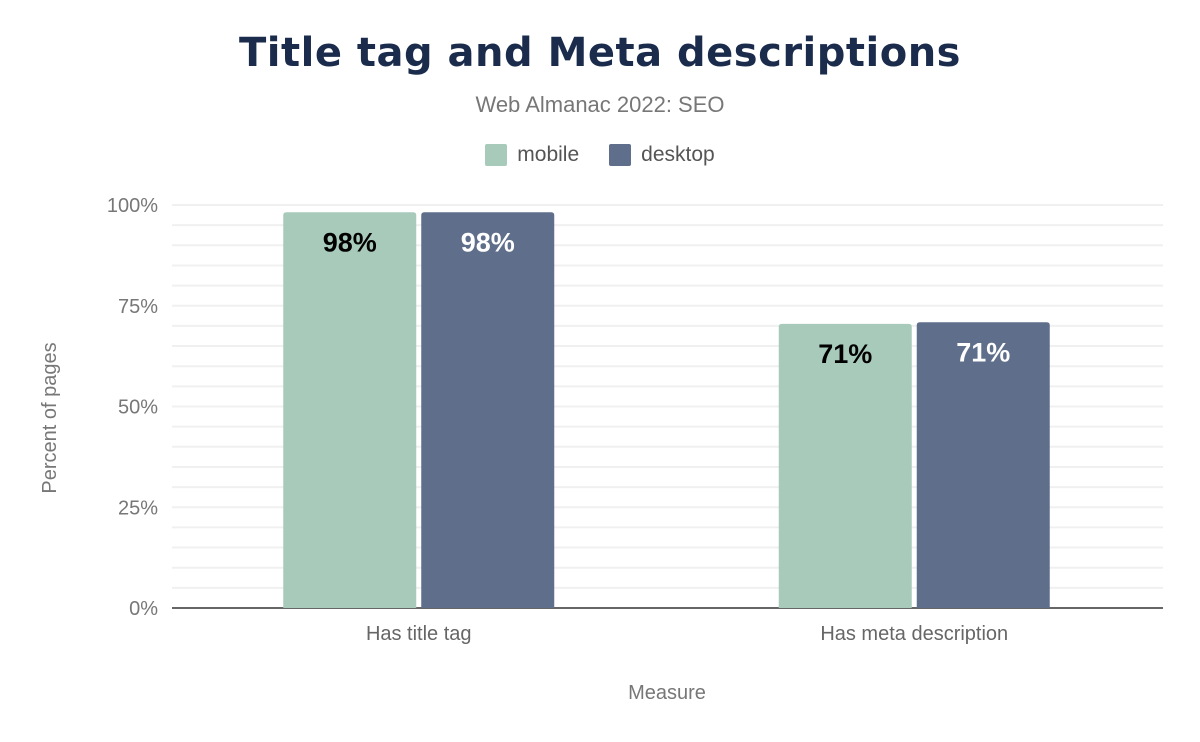 The image size is (1200, 742). Describe the element at coordinates (599, 53) in the screenshot. I see `chart-title: Title tag and Meta descriptions` at that location.